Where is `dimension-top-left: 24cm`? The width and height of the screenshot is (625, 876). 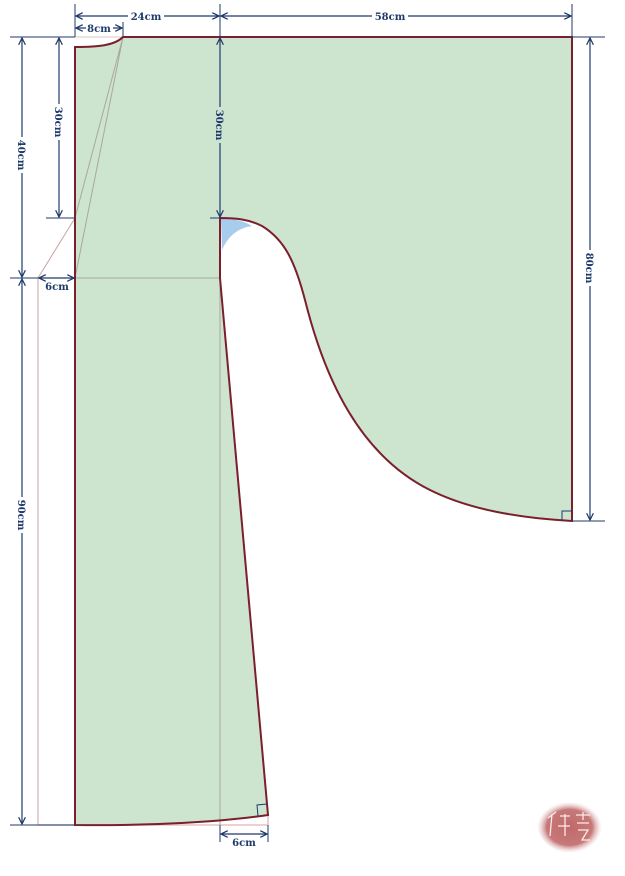
dimension-top-left: 24cm is located at coordinates (147, 16).